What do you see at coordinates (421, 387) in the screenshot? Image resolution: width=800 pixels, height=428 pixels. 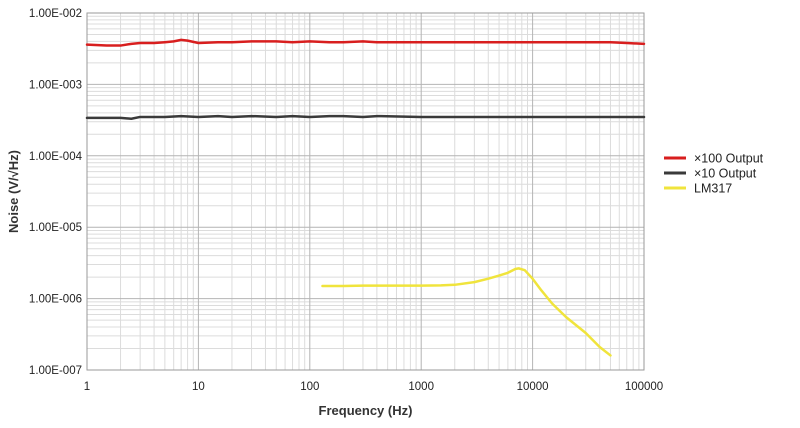 I see `x-tick-label: 1000` at bounding box center [421, 387].